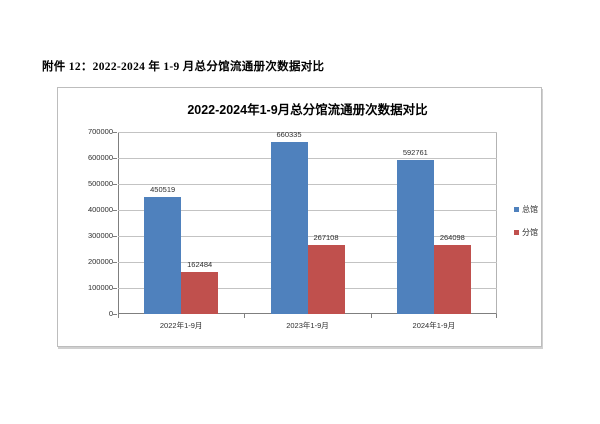  I want to click on legend: 总馆 分馆, so click(526, 227).